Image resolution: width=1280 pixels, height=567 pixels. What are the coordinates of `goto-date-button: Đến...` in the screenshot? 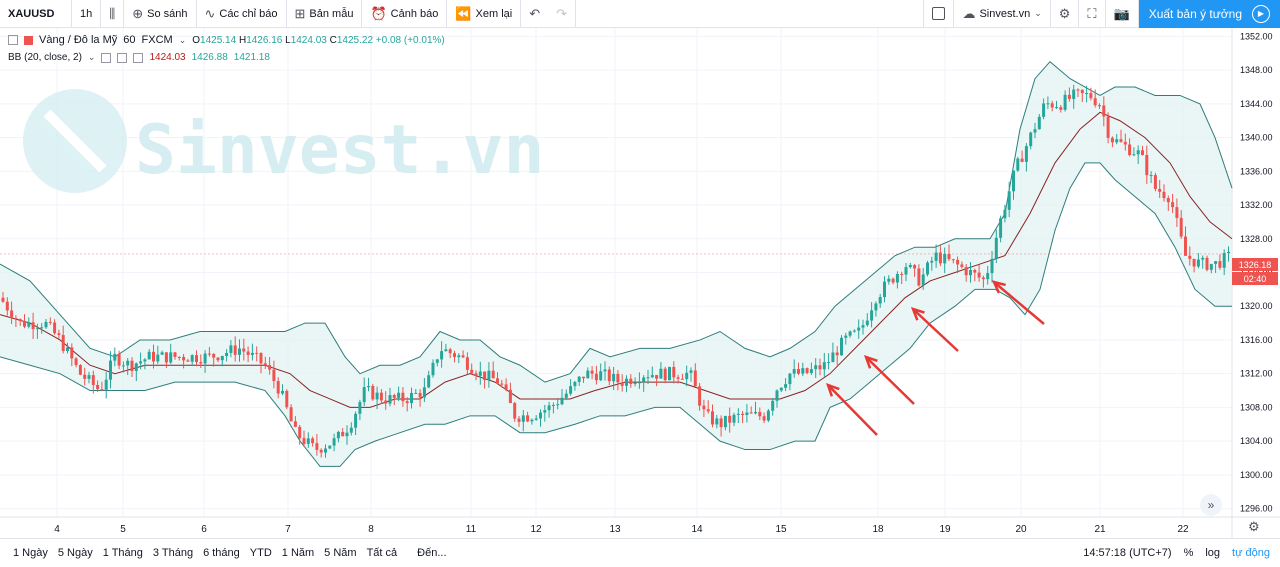 It's located at (432, 553).